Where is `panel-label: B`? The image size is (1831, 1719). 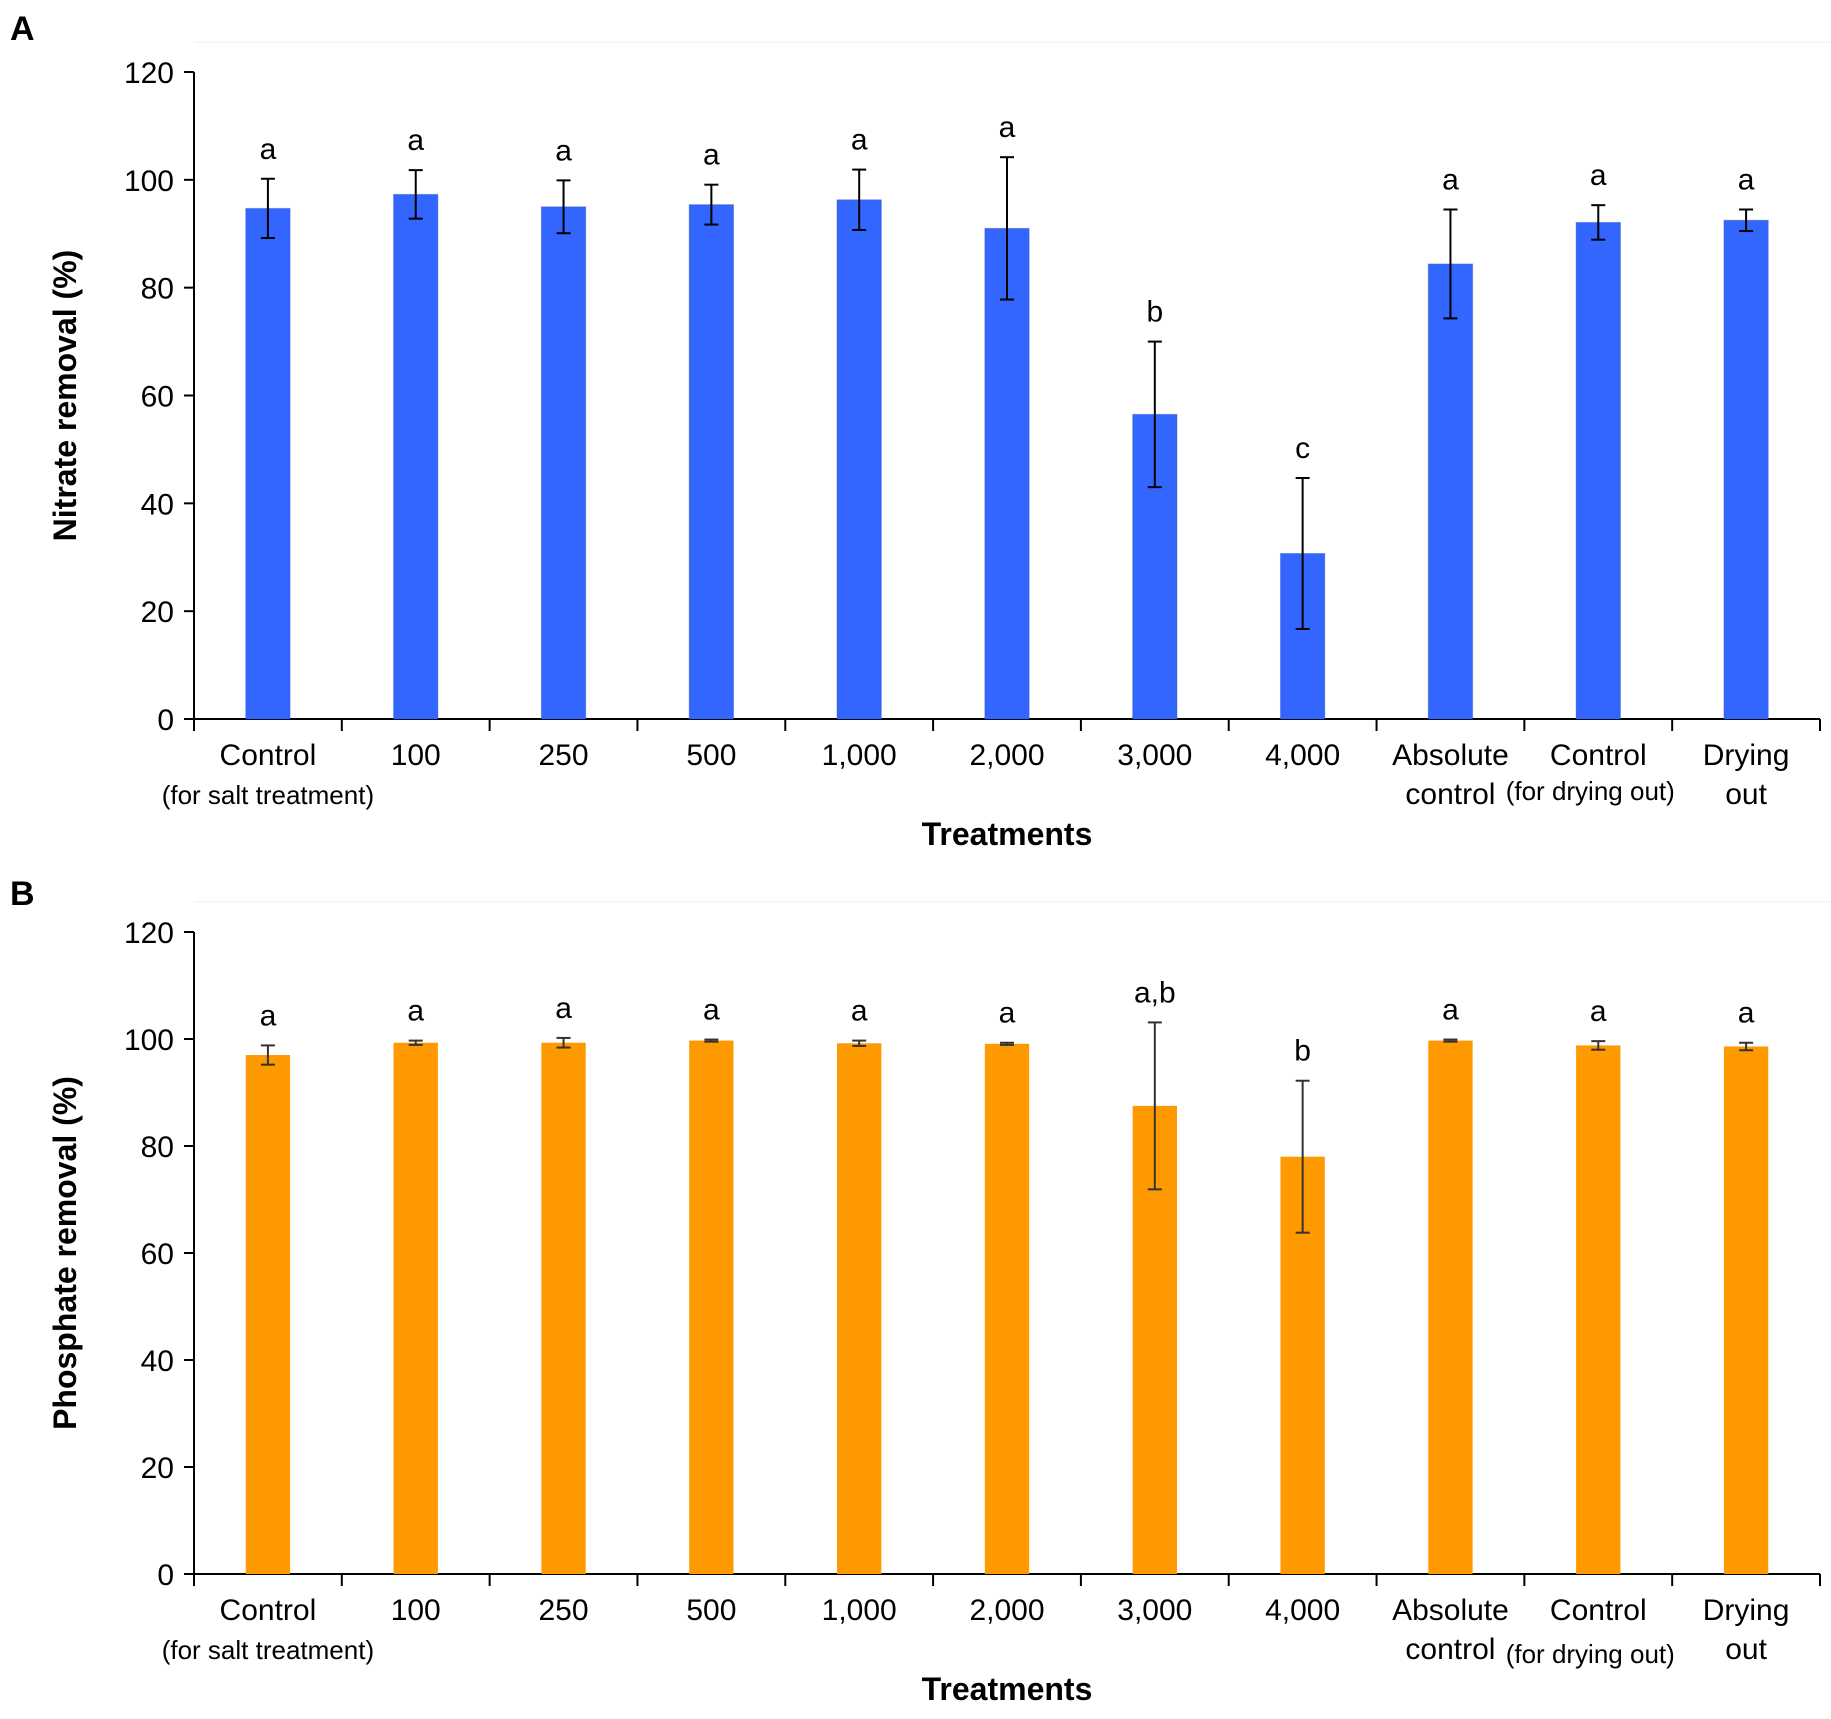 panel-label: B is located at coordinates (22, 894).